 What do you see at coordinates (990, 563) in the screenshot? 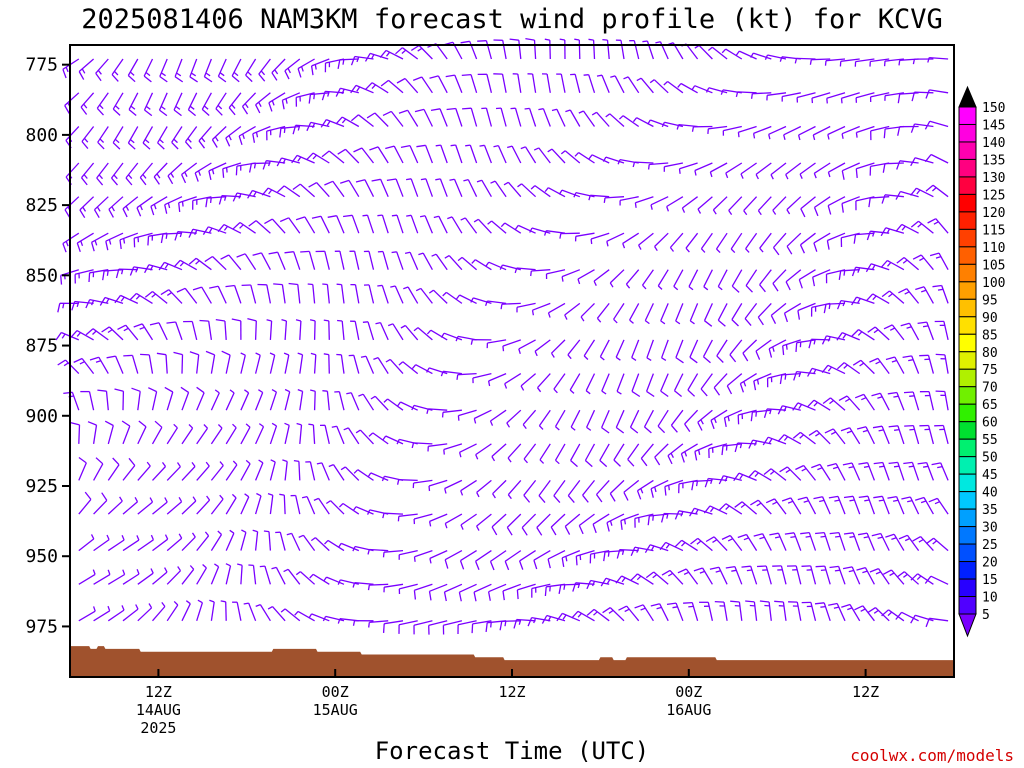
I see `colorbar-label: 20` at bounding box center [990, 563].